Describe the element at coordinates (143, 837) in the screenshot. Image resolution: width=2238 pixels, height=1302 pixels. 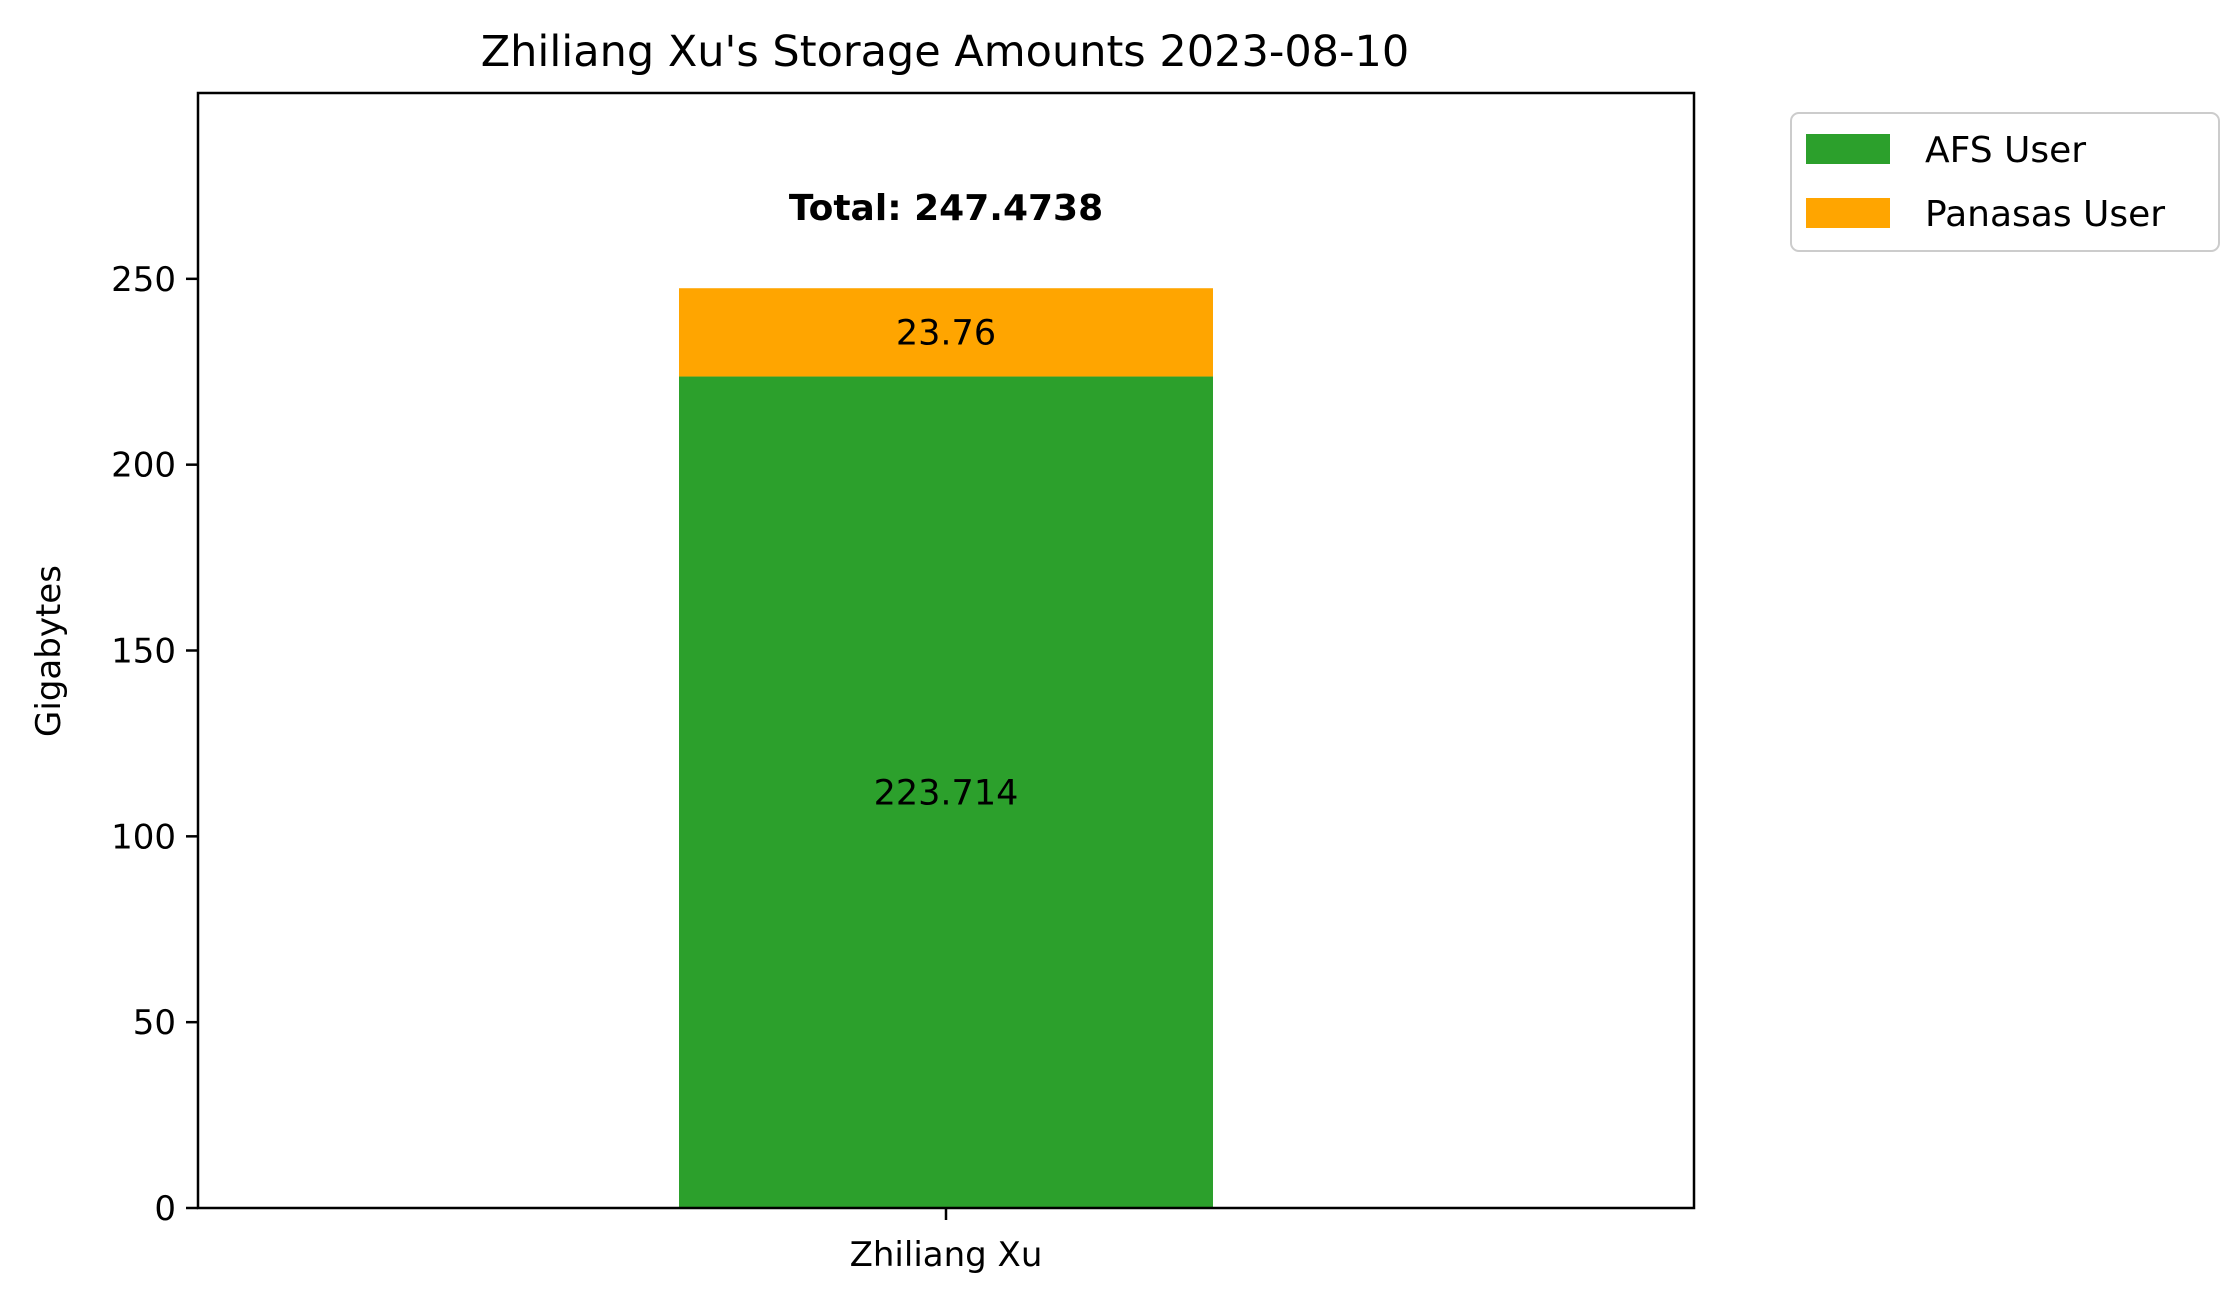
I see `y-tick-label: 100` at that location.